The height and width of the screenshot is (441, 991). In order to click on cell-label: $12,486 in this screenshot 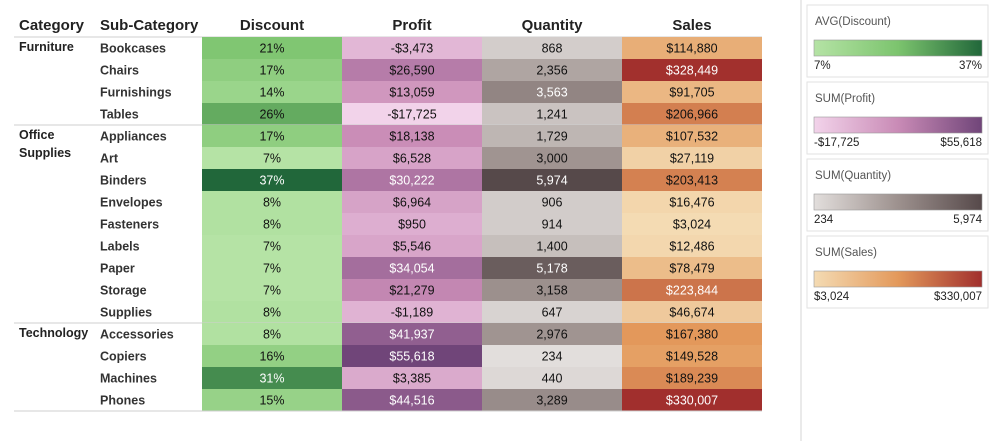, I will do `click(691, 246)`.